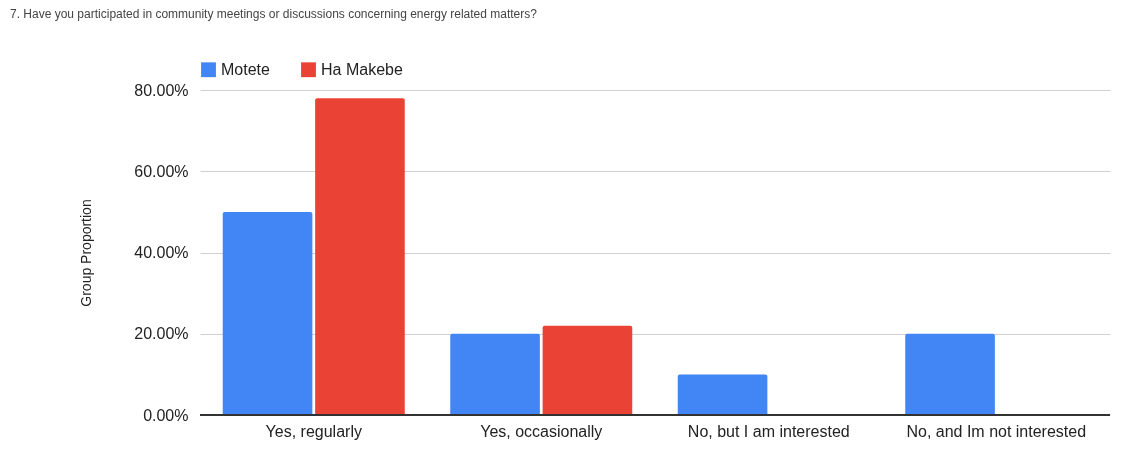 Image resolution: width=1131 pixels, height=461 pixels. Describe the element at coordinates (246, 69) in the screenshot. I see `legend-label: Motete` at that location.